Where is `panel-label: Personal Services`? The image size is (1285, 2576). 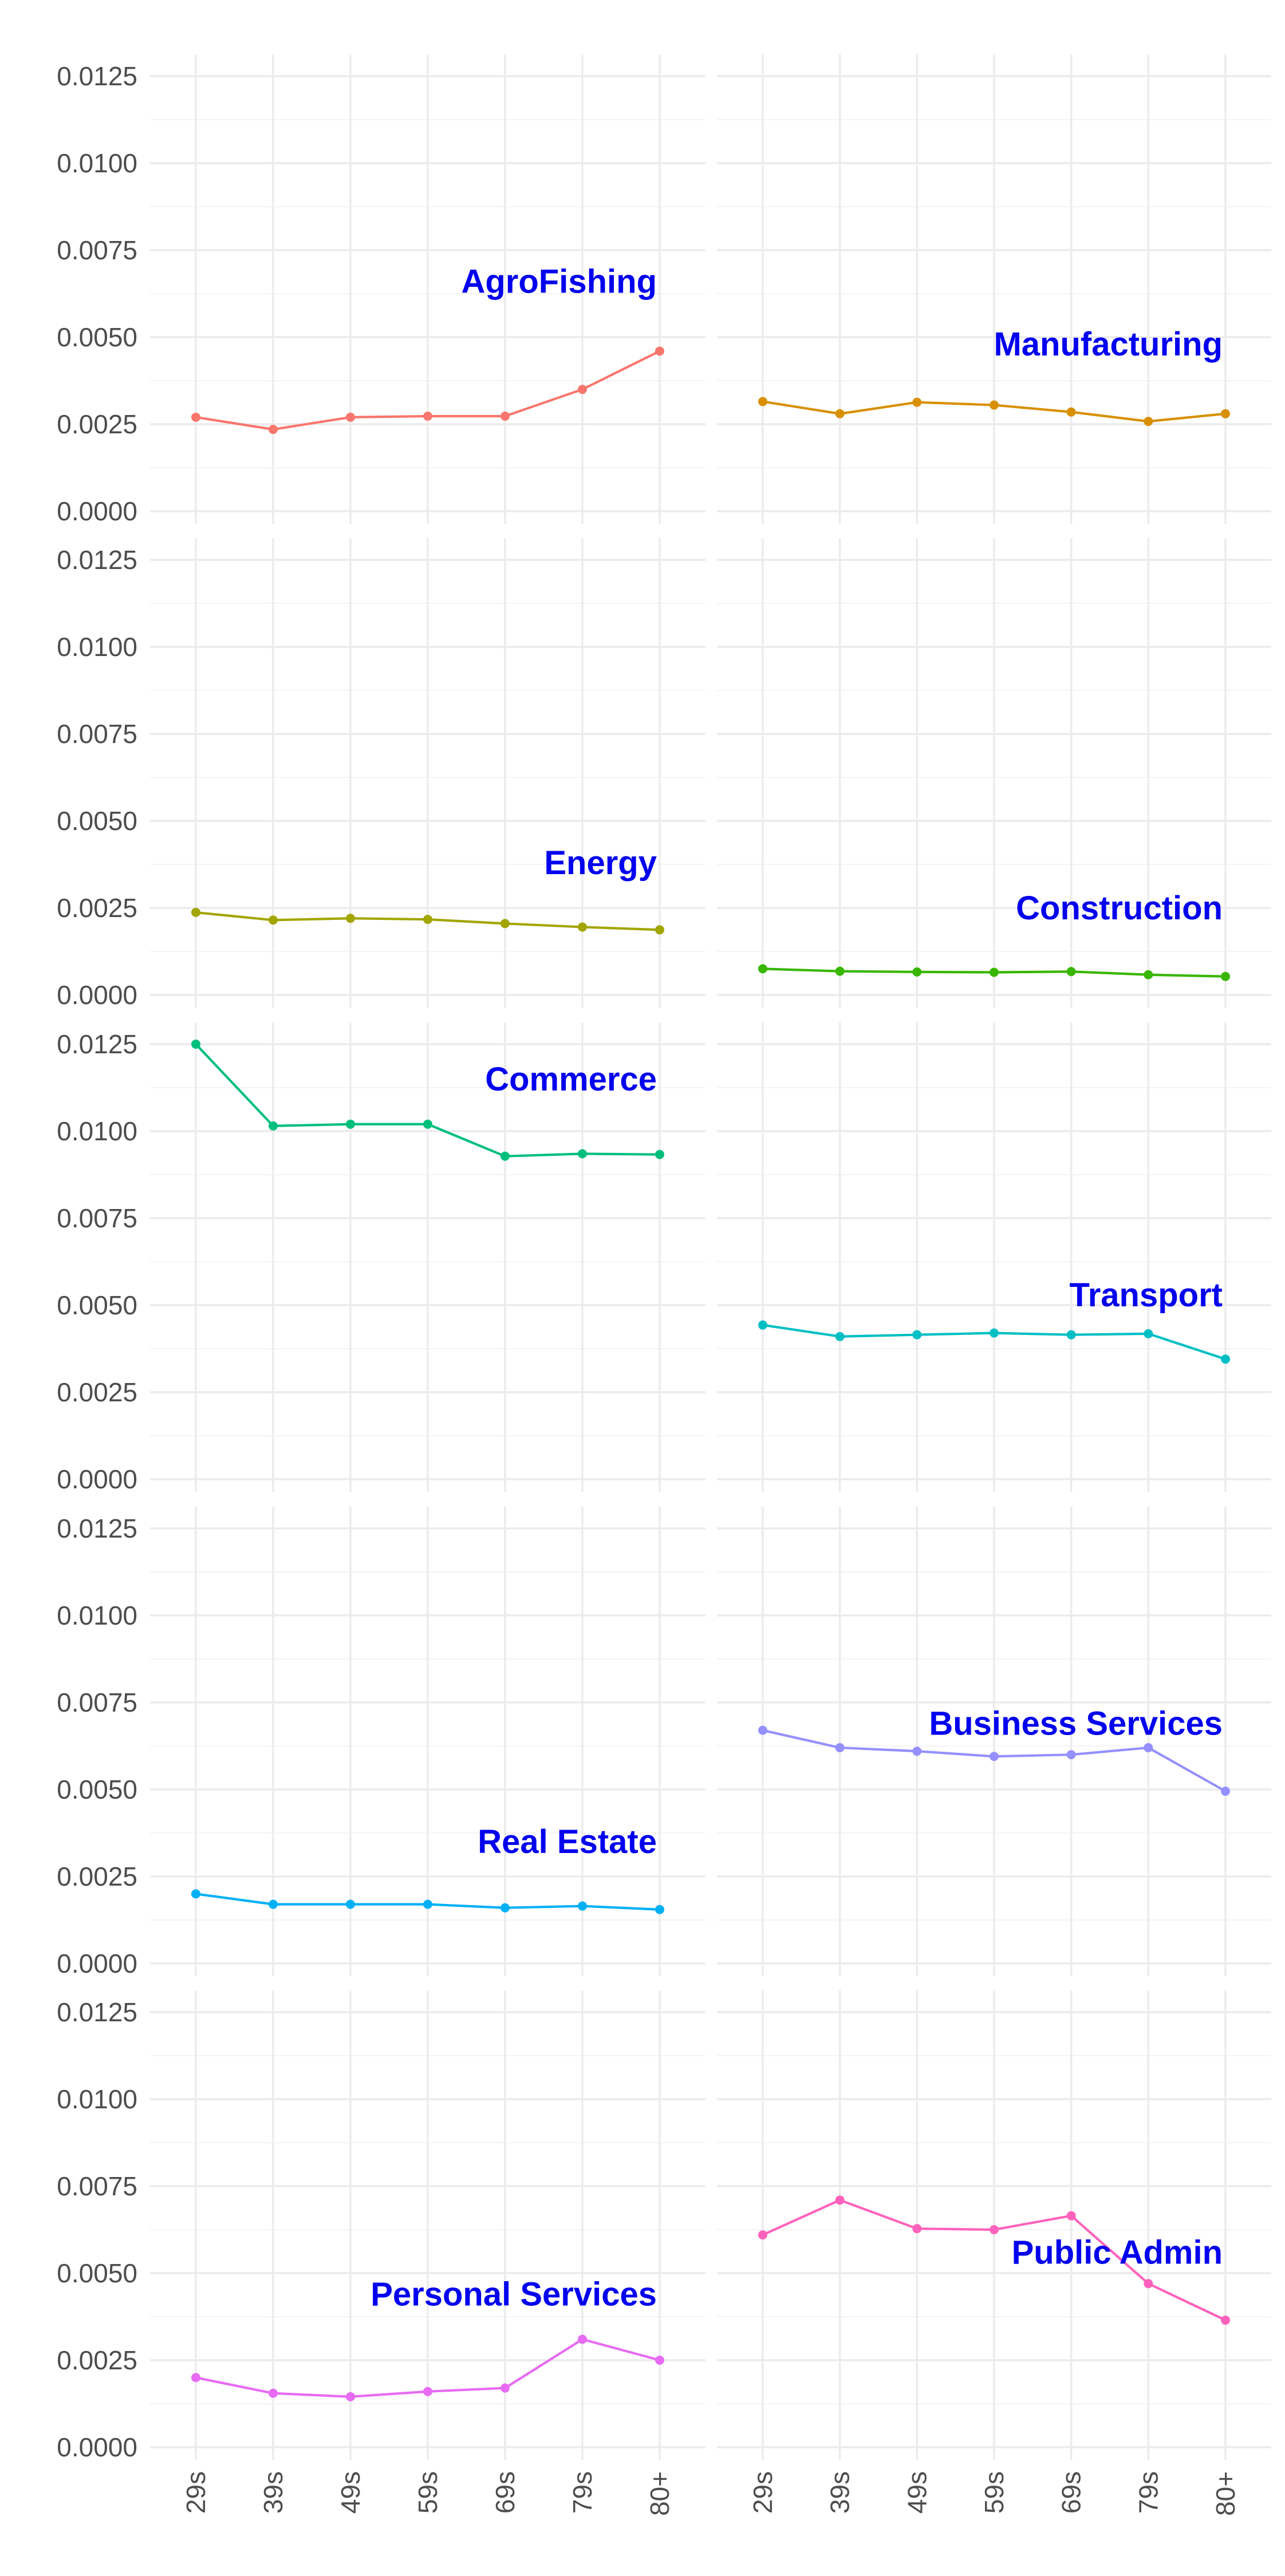
panel-label: Personal Services is located at coordinates (513, 2294).